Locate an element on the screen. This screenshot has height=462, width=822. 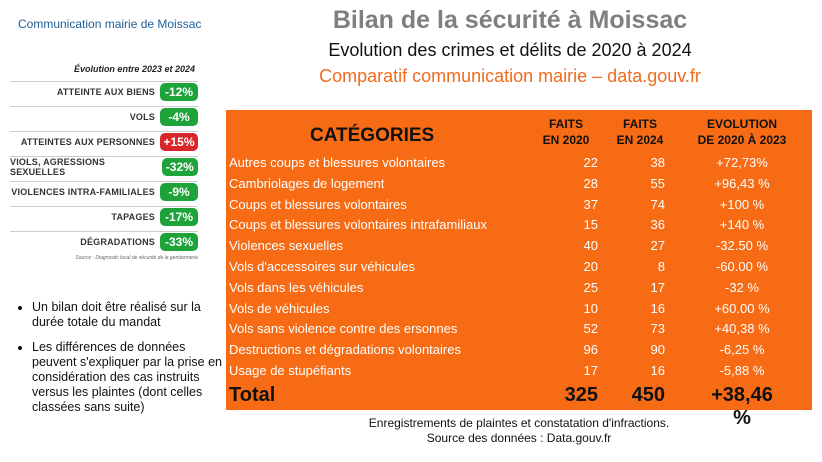
cell-count-2020: 96 is located at coordinates (590, 350).